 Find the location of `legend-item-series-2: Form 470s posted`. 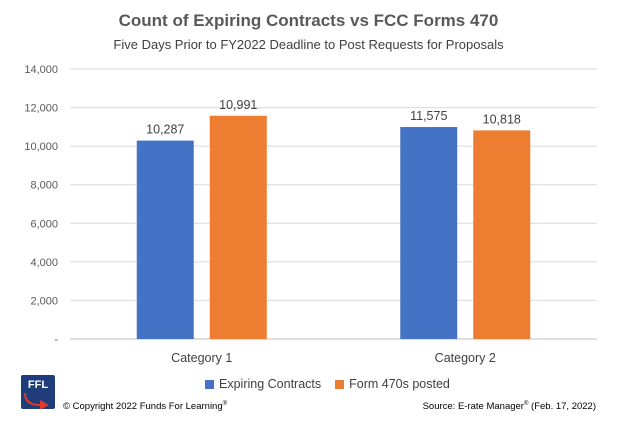

legend-item-series-2: Form 470s posted is located at coordinates (392, 384).